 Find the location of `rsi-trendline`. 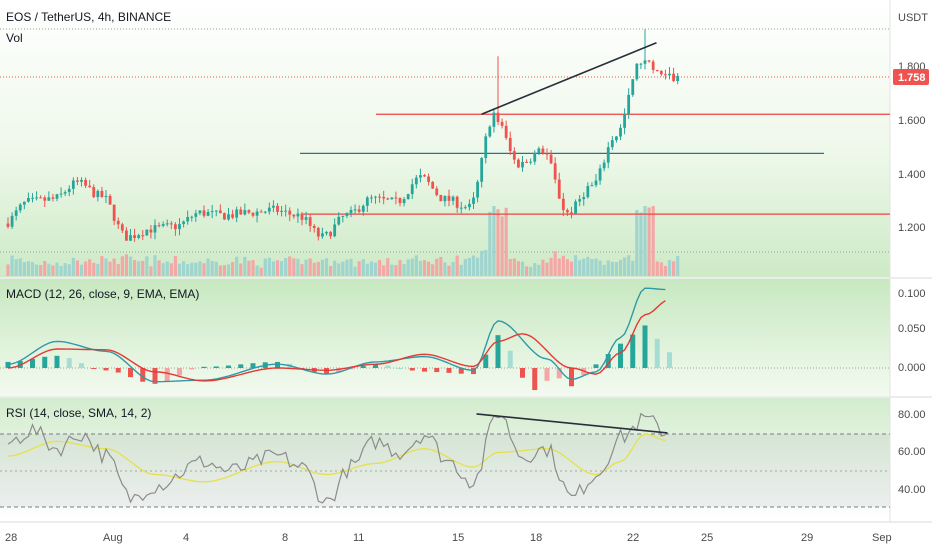

rsi-trendline is located at coordinates (572, 423).